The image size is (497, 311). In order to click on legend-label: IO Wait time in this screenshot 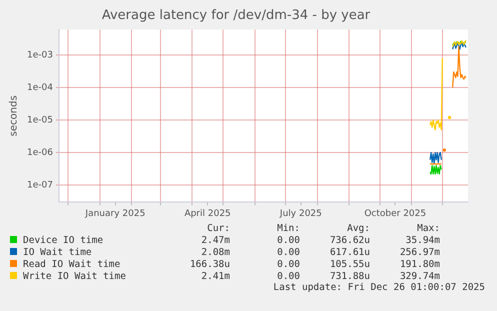, I will do `click(57, 252)`.